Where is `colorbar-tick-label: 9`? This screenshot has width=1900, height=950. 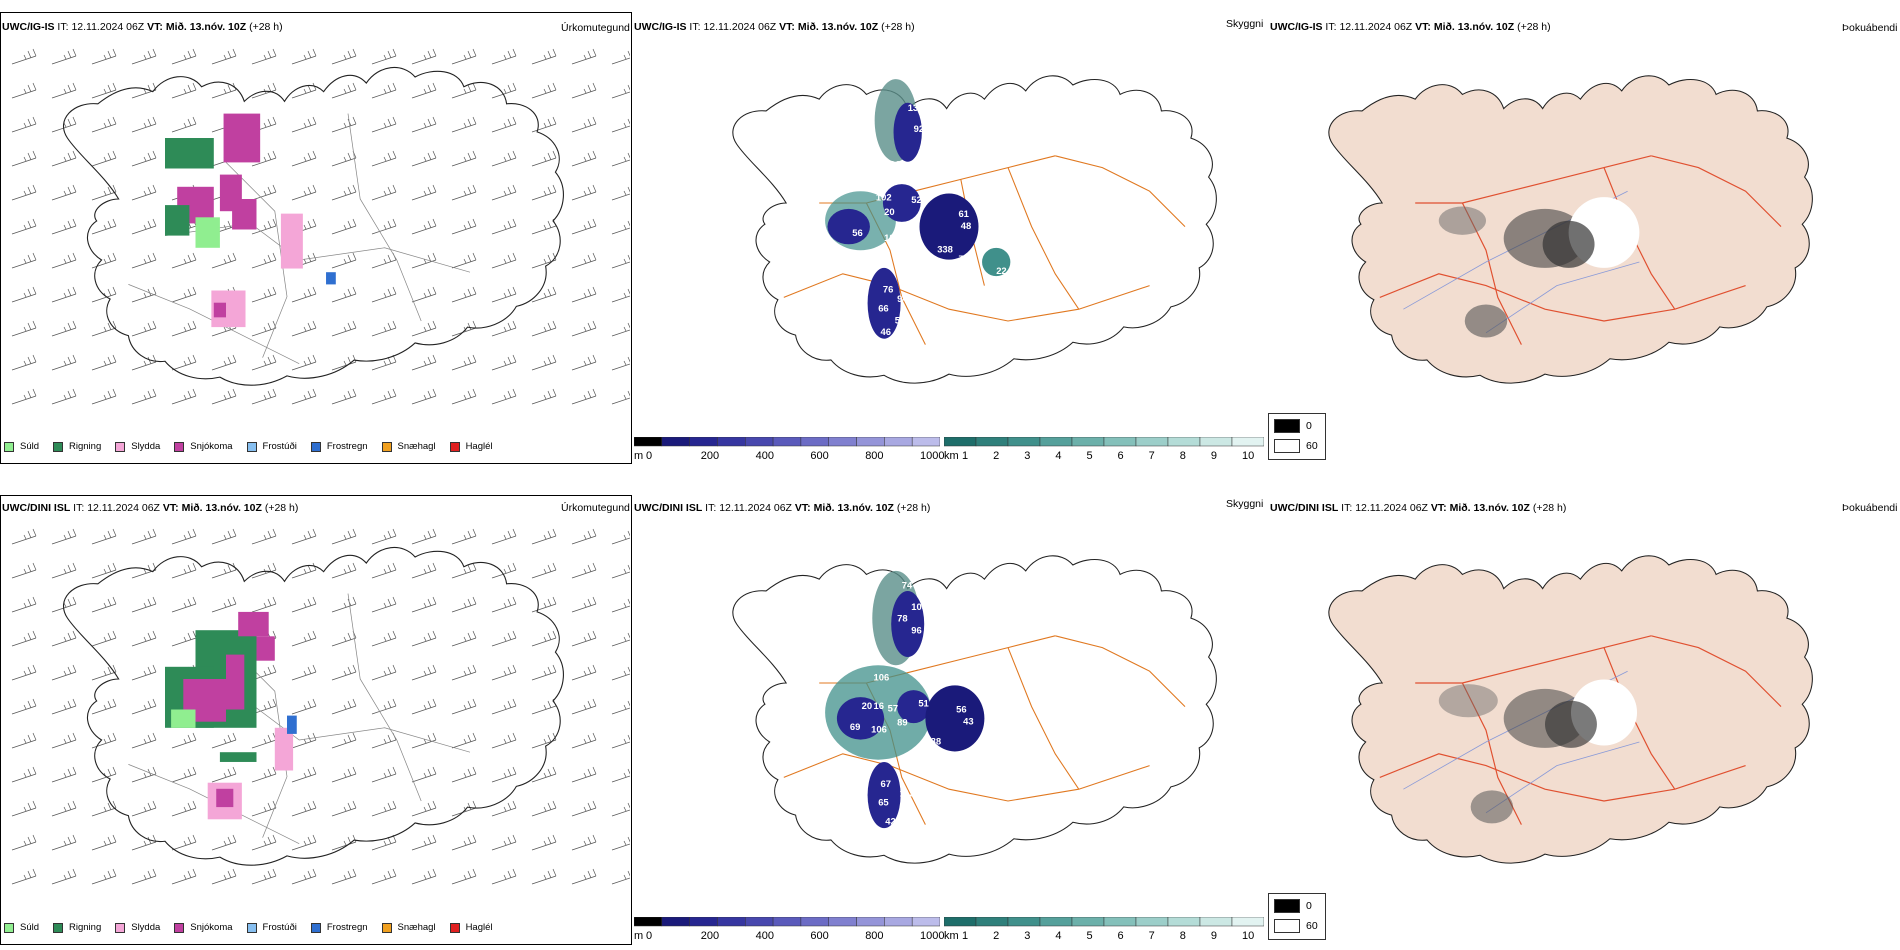 colorbar-tick-label: 9 is located at coordinates (1213, 936).